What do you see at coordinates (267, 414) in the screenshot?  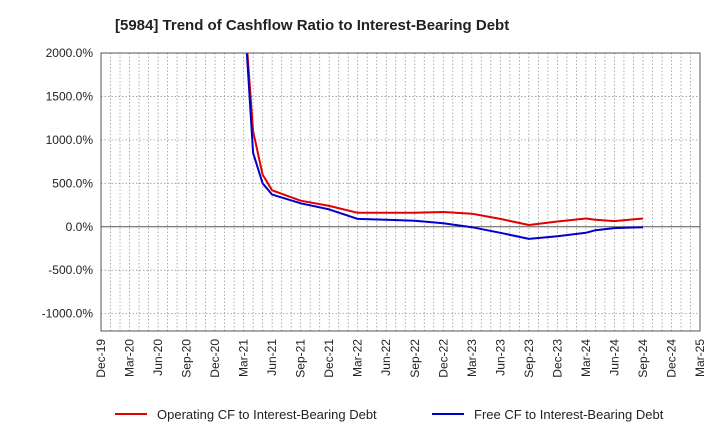 I see `legend-label: Operating CF to Interest-Bearing Debt` at bounding box center [267, 414].